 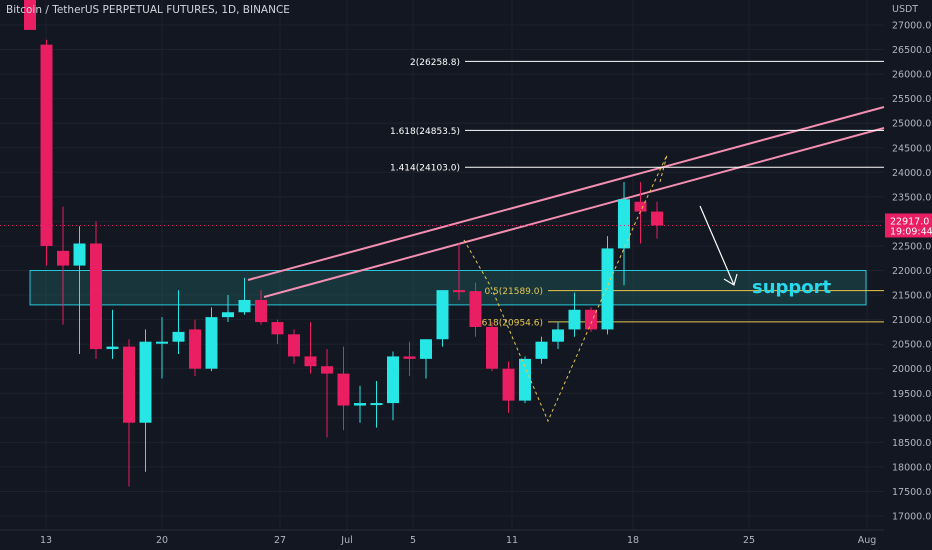 What do you see at coordinates (792, 287) in the screenshot?
I see `support-label: support` at bounding box center [792, 287].